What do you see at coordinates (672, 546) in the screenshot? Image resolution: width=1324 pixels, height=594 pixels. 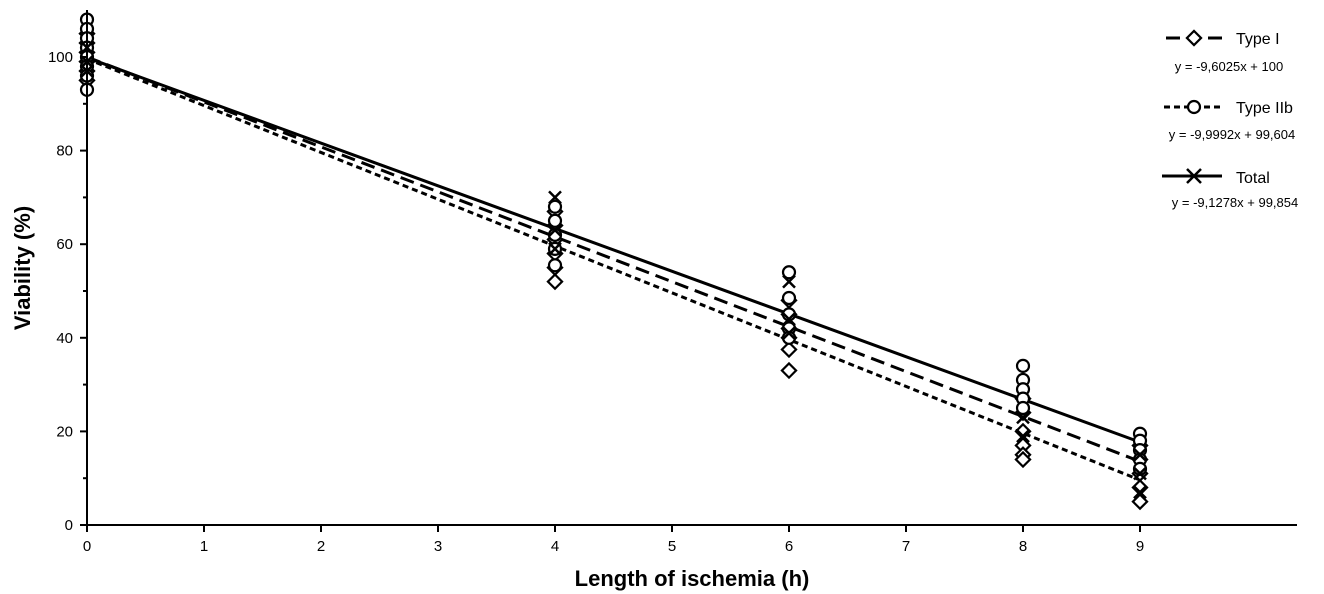 I see `x-tick-label: 5` at bounding box center [672, 546].